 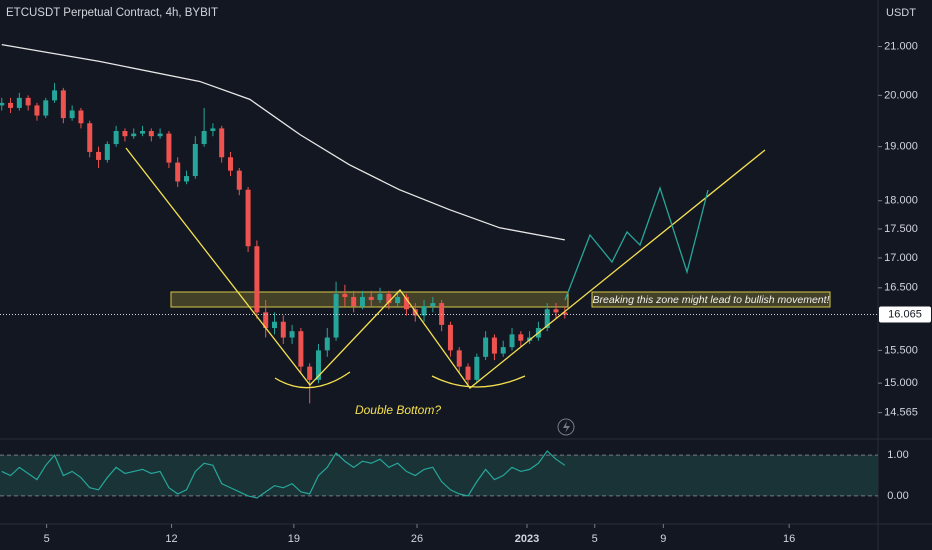 What do you see at coordinates (901, 258) in the screenshot?
I see `y-tick-label: 17.000` at bounding box center [901, 258].